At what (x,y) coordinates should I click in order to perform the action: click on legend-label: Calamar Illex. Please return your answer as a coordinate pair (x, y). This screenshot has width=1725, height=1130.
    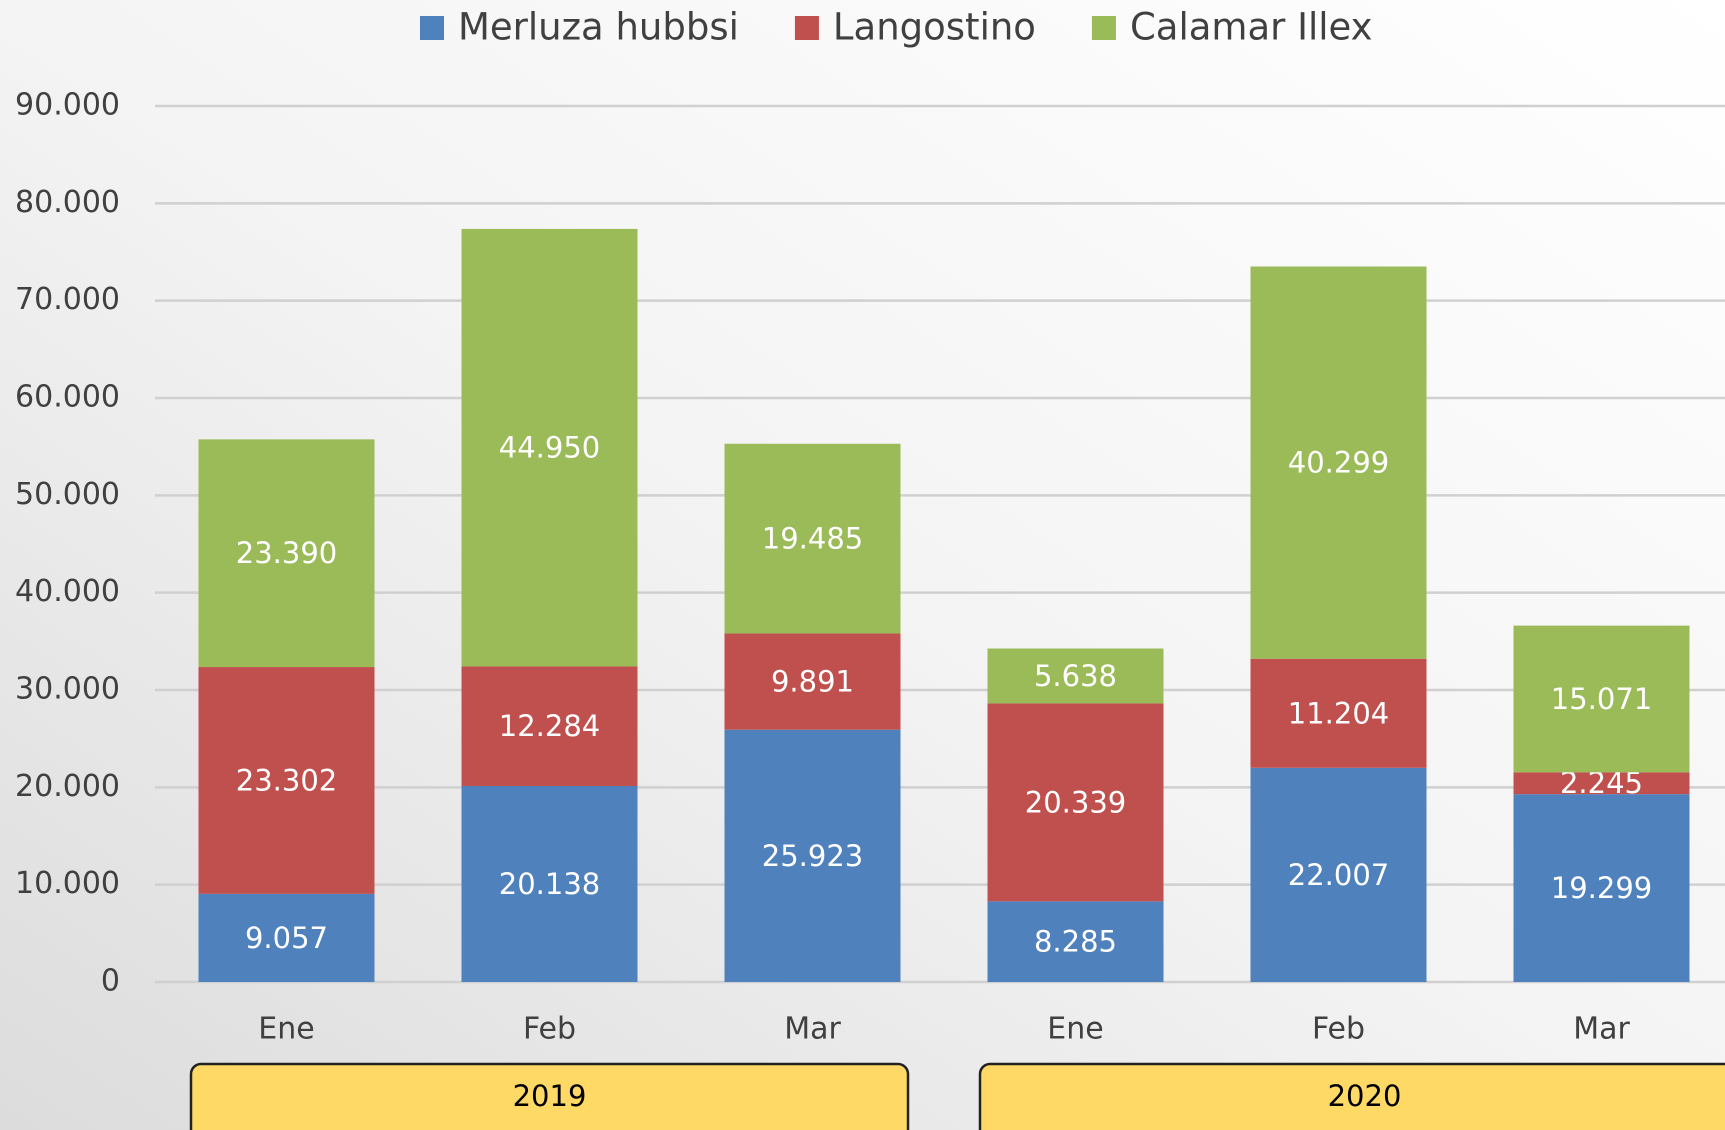
    Looking at the image, I should click on (1251, 27).